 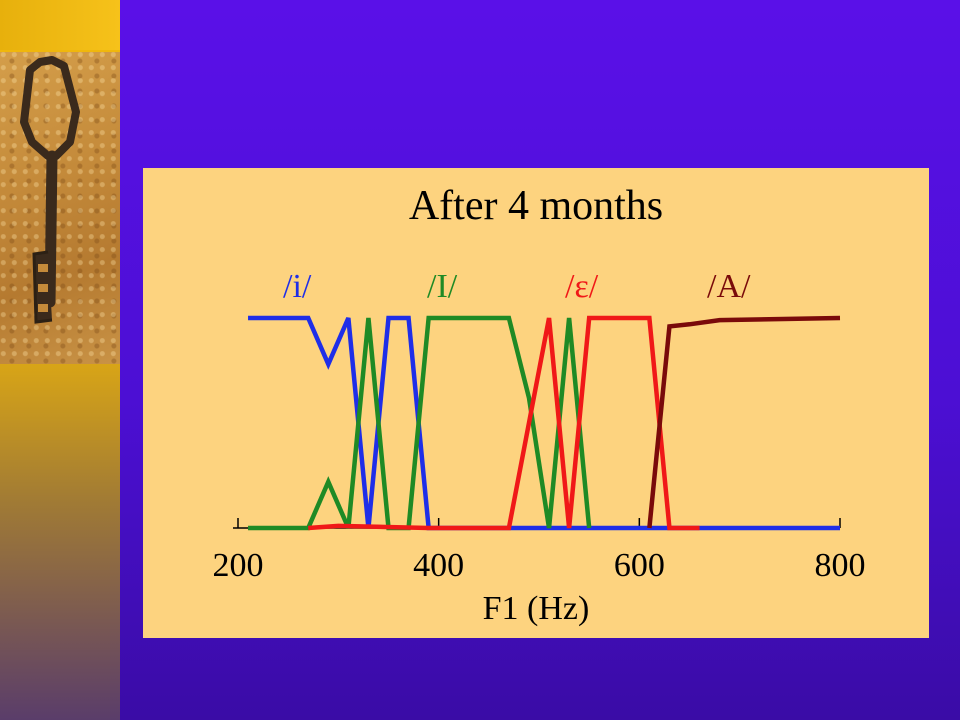 What do you see at coordinates (536, 608) in the screenshot?
I see `x-axis-label: F1 (Hz)` at bounding box center [536, 608].